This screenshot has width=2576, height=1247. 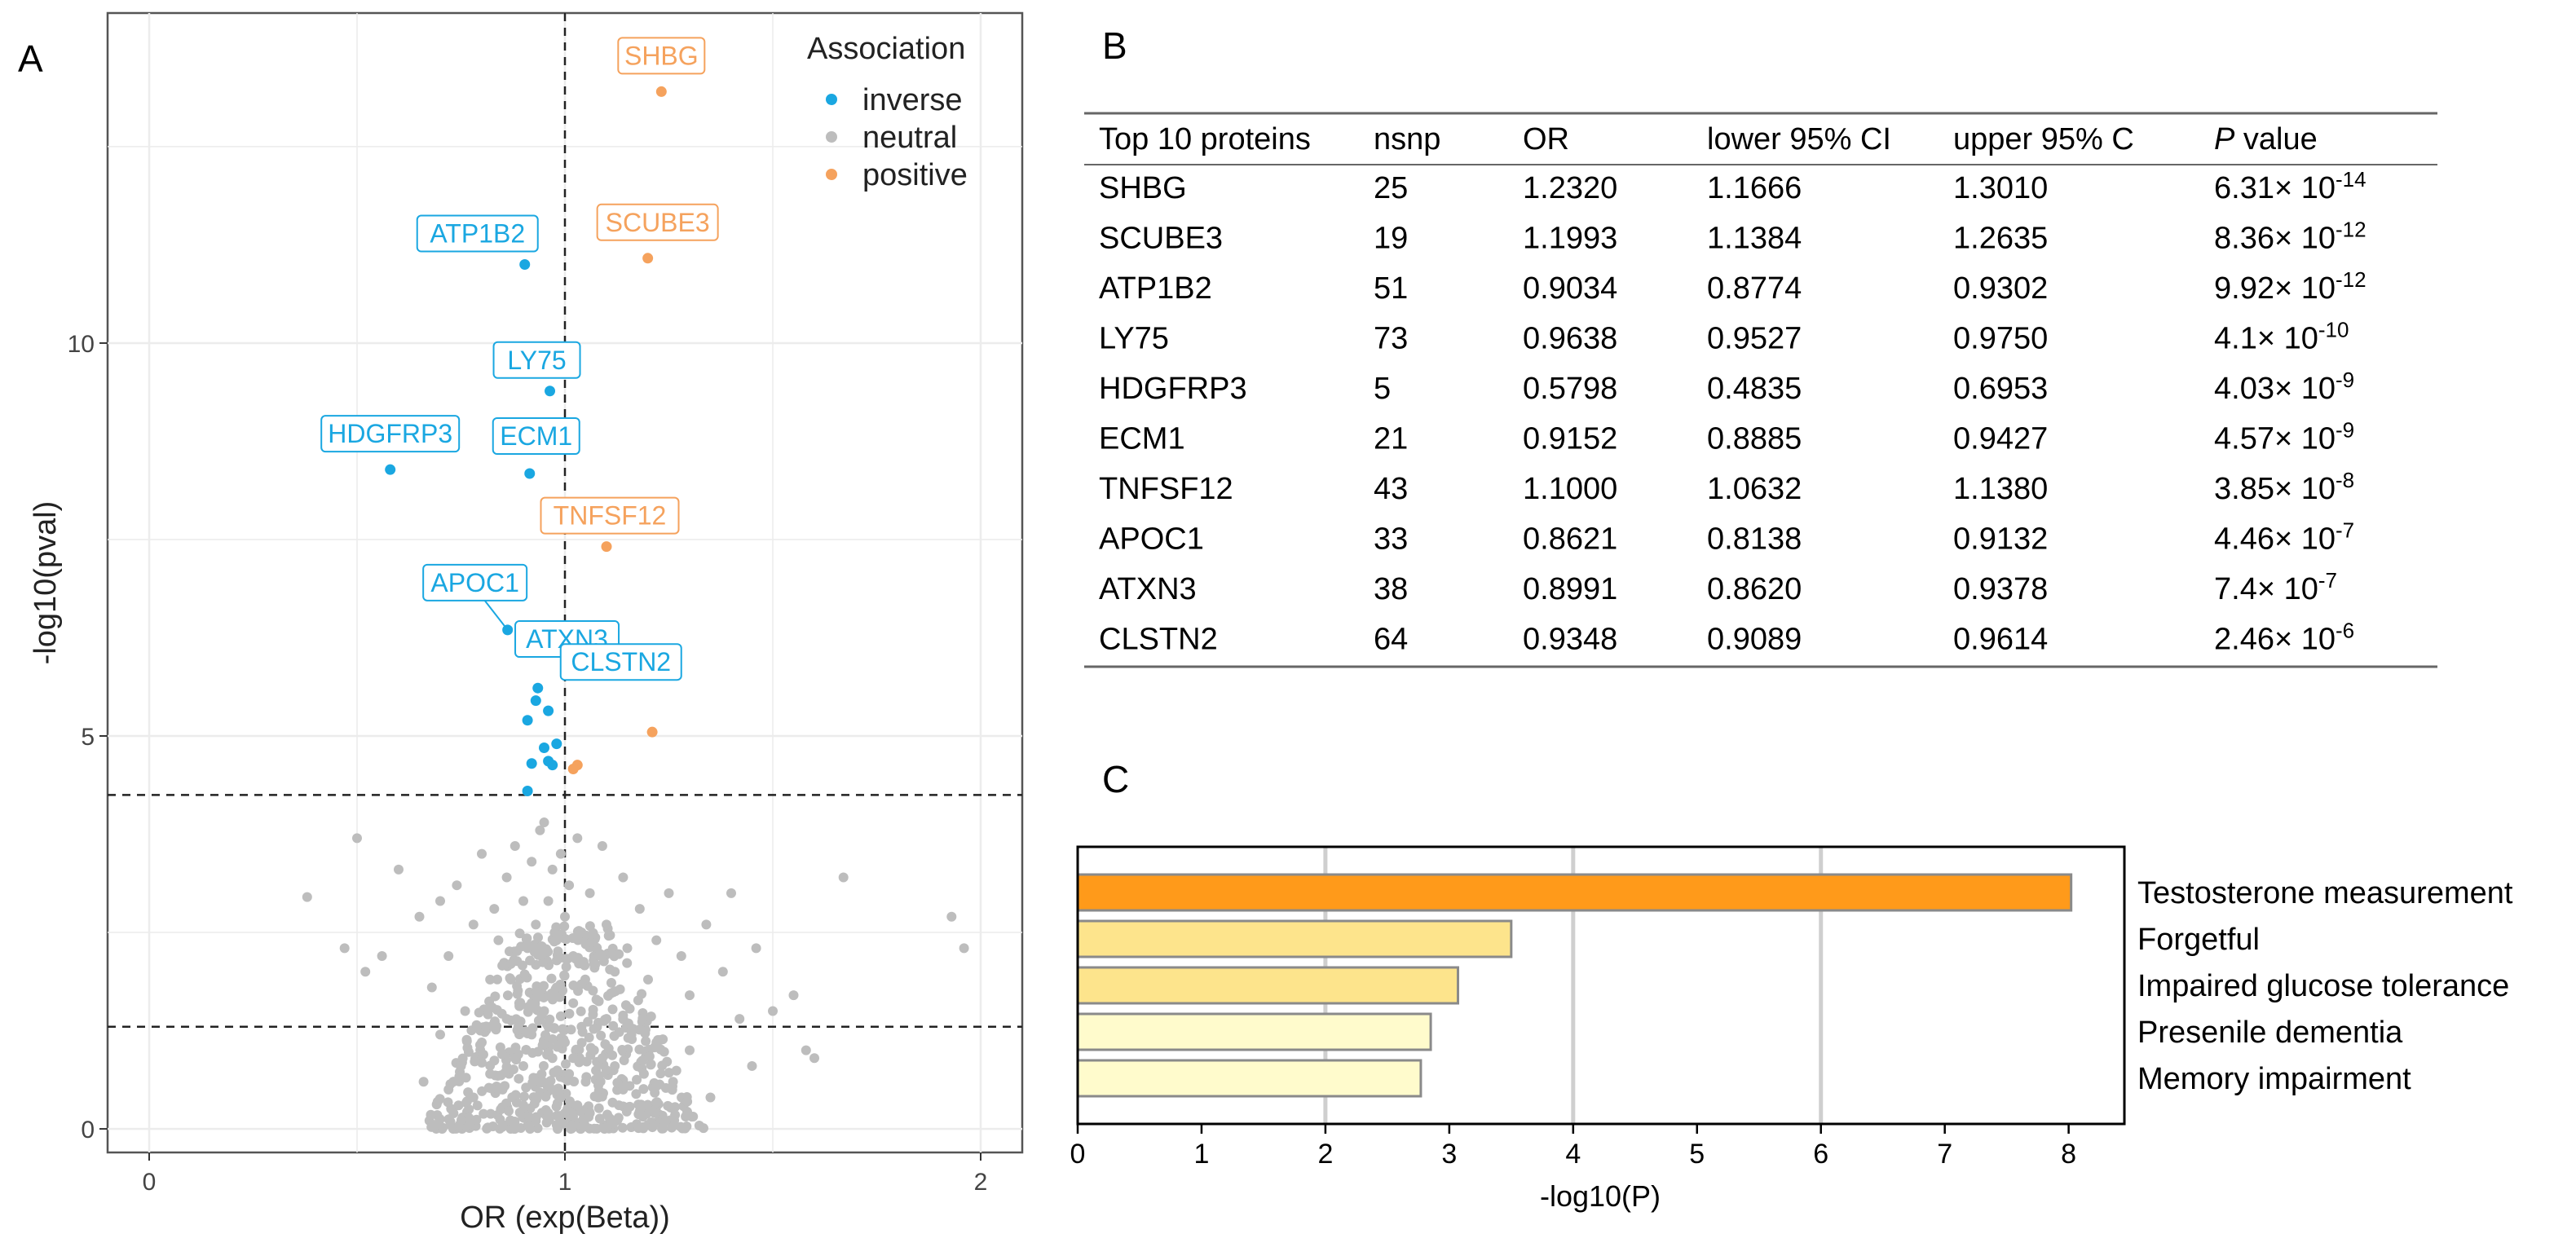 What do you see at coordinates (1754, 439) in the screenshot?
I see `table-cell: 0.8885` at bounding box center [1754, 439].